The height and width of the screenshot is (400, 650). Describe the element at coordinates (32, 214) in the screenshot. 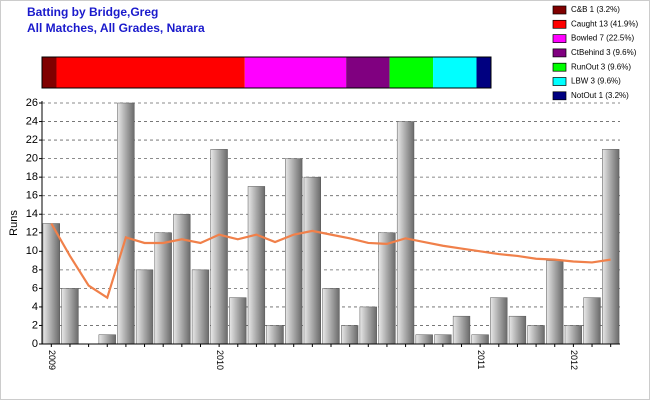

I see `y-tick-label: 14` at that location.